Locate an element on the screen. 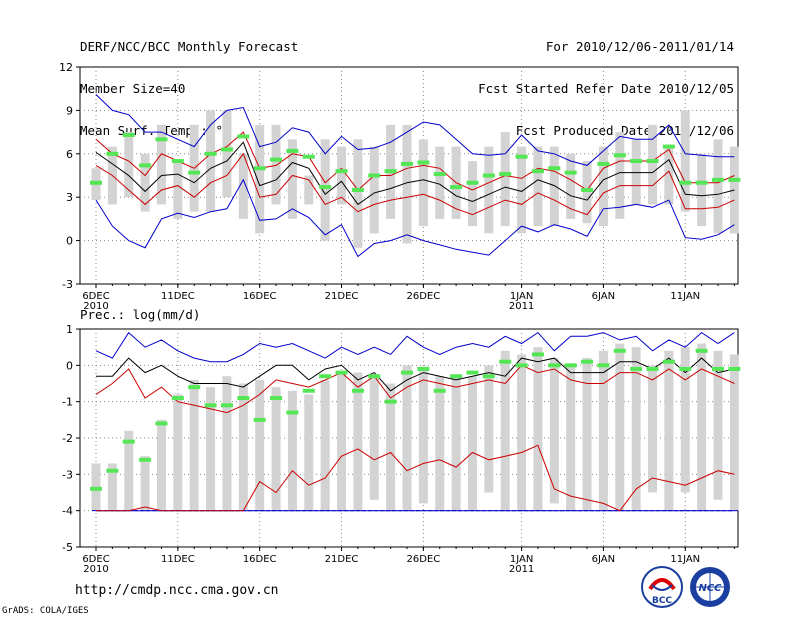 This screenshot has height=618, width=800. source-url: http://cmdp.ncc.cma.gov.cn is located at coordinates (177, 590).